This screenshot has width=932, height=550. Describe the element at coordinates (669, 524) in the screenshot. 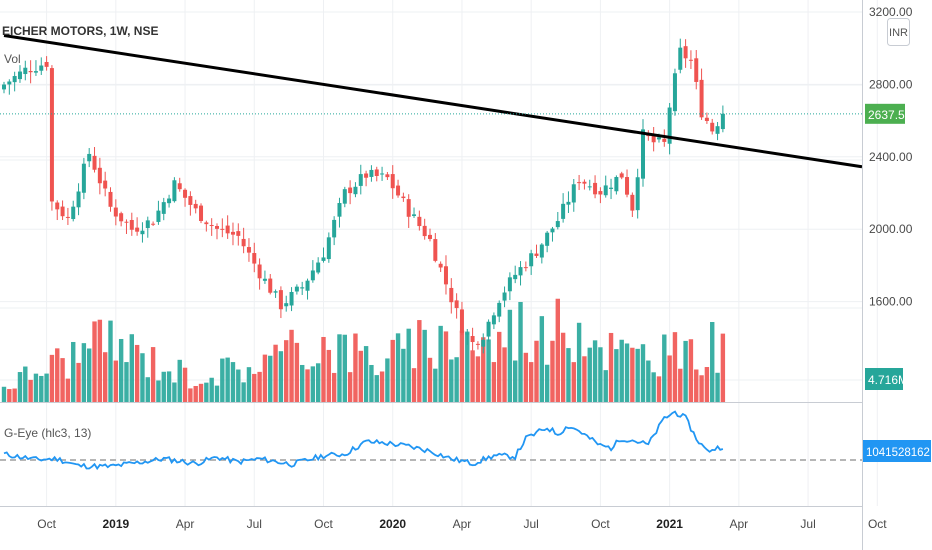

I see `time-tick-label: 2021` at that location.